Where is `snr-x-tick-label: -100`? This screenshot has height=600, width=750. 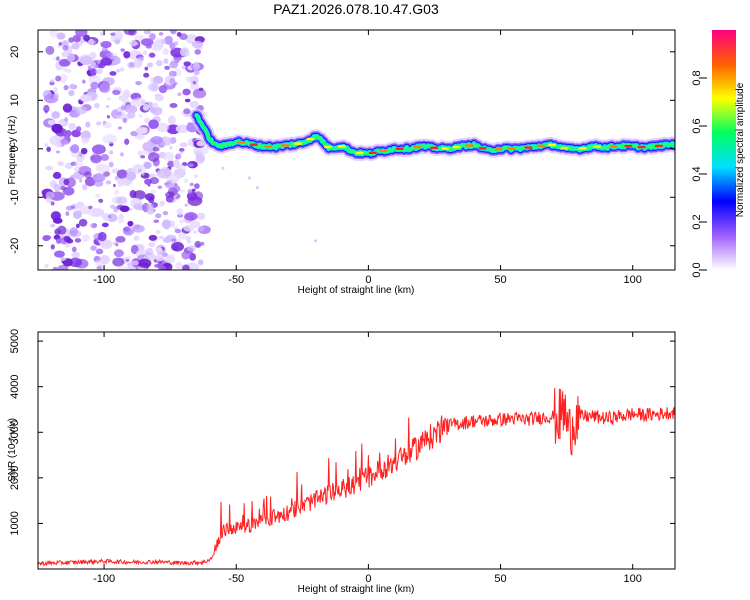 snr-x-tick-label: -100 is located at coordinates (104, 579).